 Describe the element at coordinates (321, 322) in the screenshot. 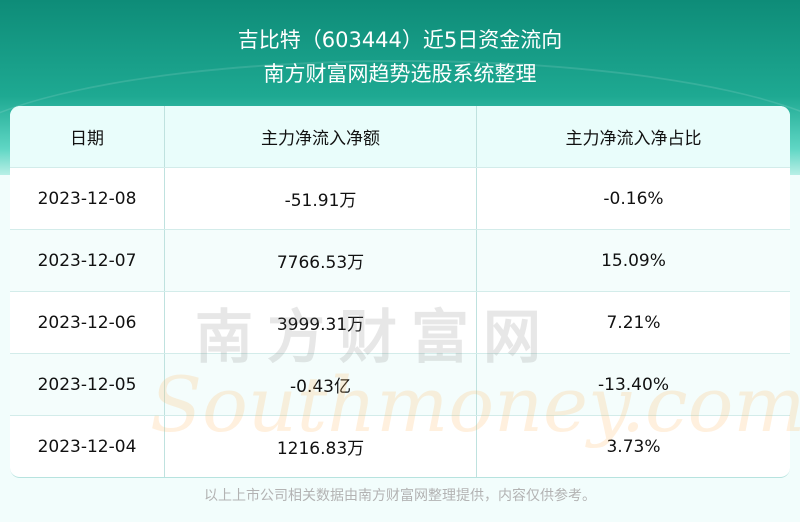

I see `cell-net-inflow: 3999.31万` at that location.